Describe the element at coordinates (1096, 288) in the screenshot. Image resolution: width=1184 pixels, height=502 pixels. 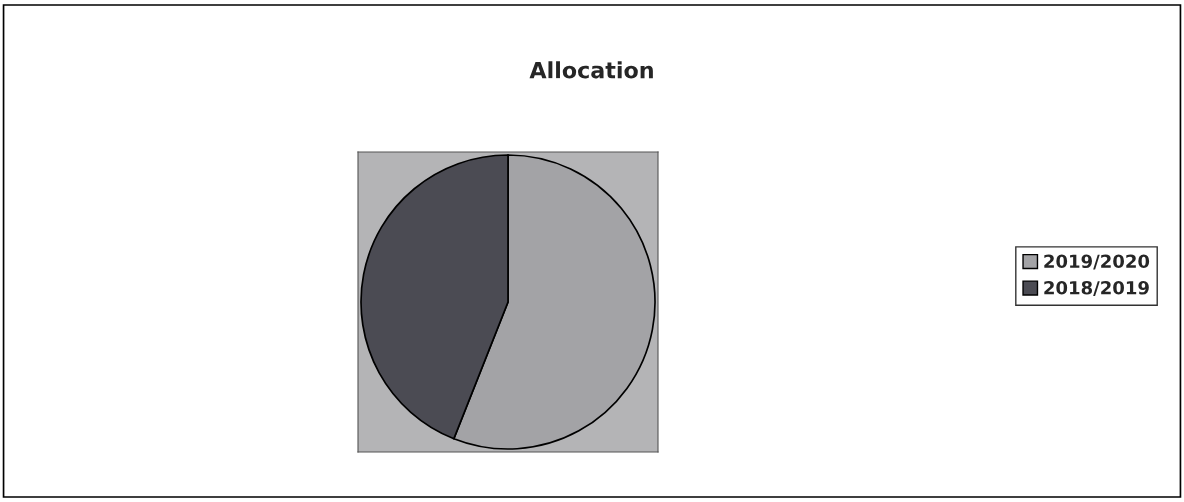
I see `legend-label: 2018/2019` at that location.